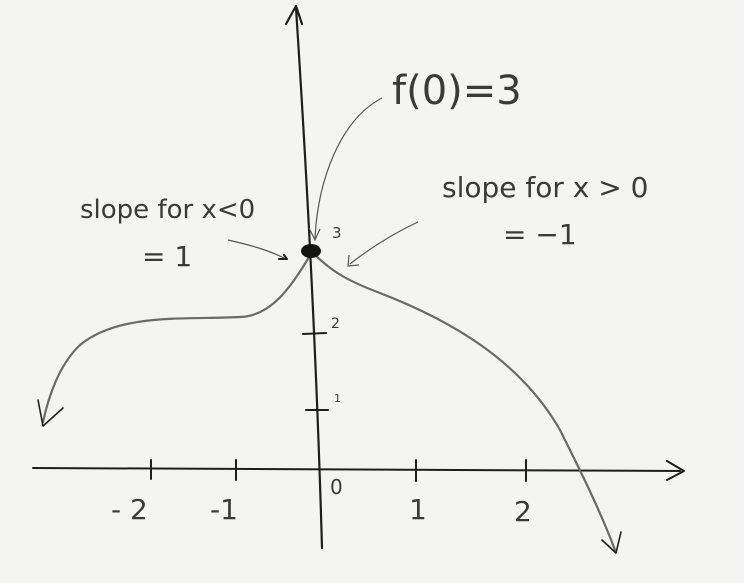 This screenshot has width=744, height=583. Describe the element at coordinates (335, 324) in the screenshot. I see `y-tick-label: 2` at that location.